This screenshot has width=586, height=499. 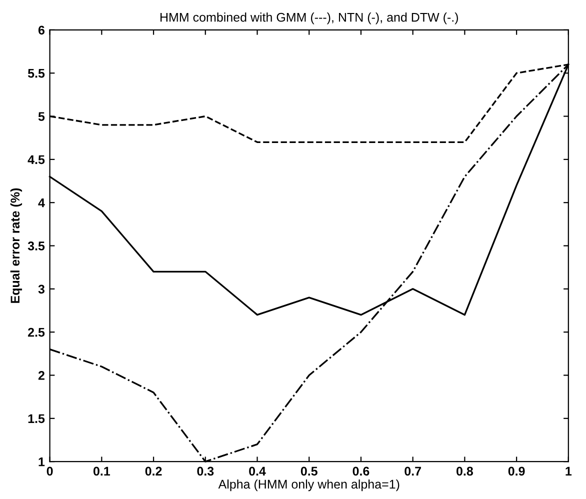 What do you see at coordinates (41, 30) in the screenshot?
I see `y-tick-label: 6` at bounding box center [41, 30].